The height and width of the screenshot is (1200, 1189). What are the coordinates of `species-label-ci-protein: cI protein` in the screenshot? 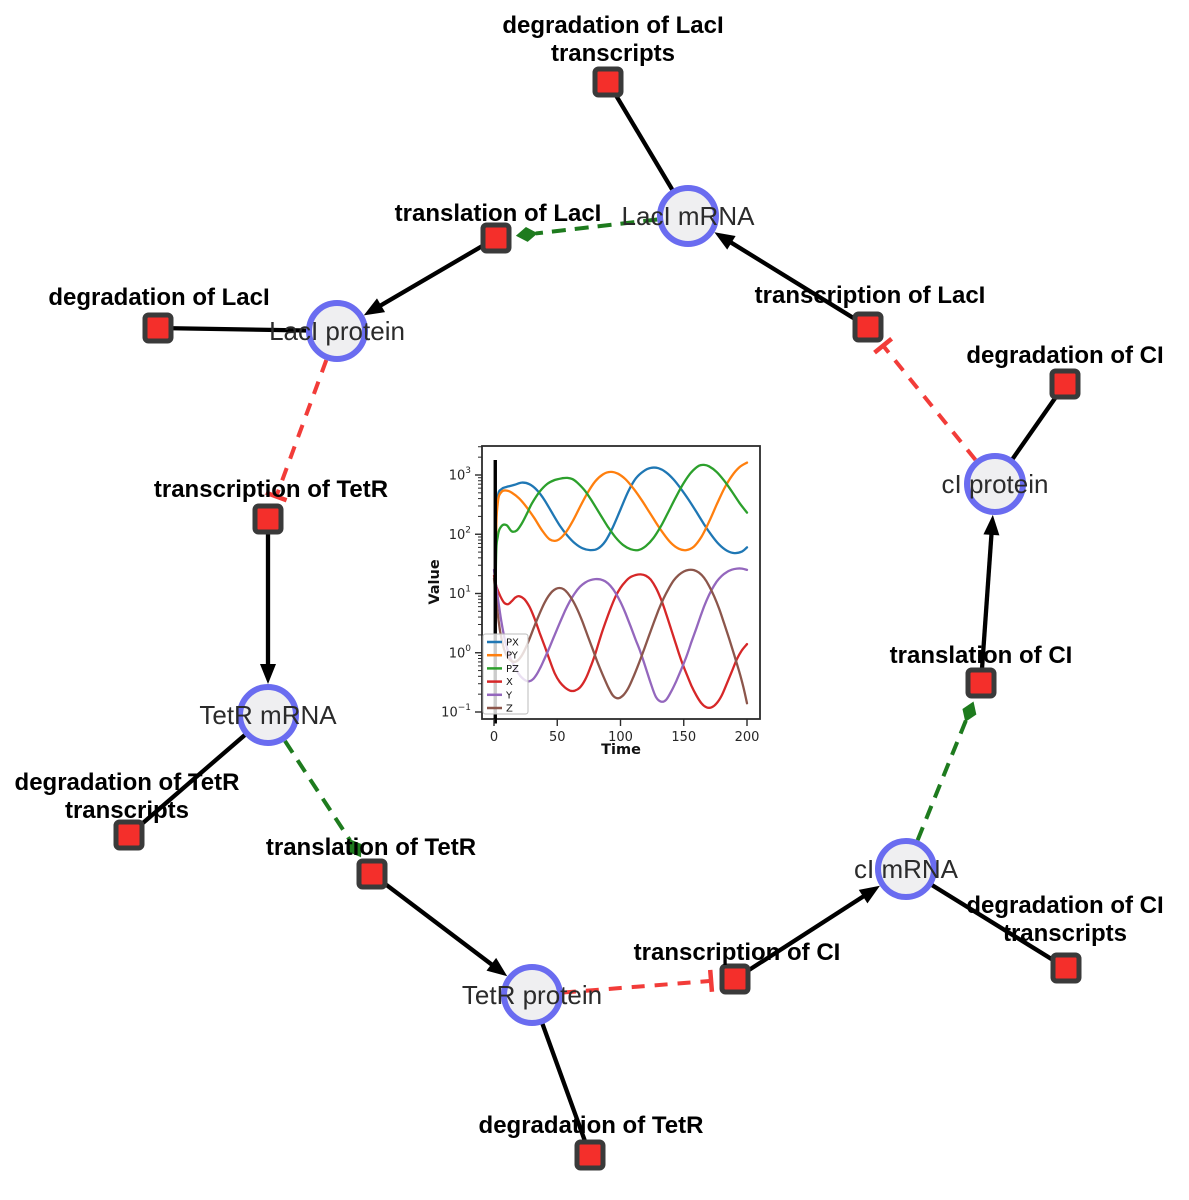 It's located at (995, 484).